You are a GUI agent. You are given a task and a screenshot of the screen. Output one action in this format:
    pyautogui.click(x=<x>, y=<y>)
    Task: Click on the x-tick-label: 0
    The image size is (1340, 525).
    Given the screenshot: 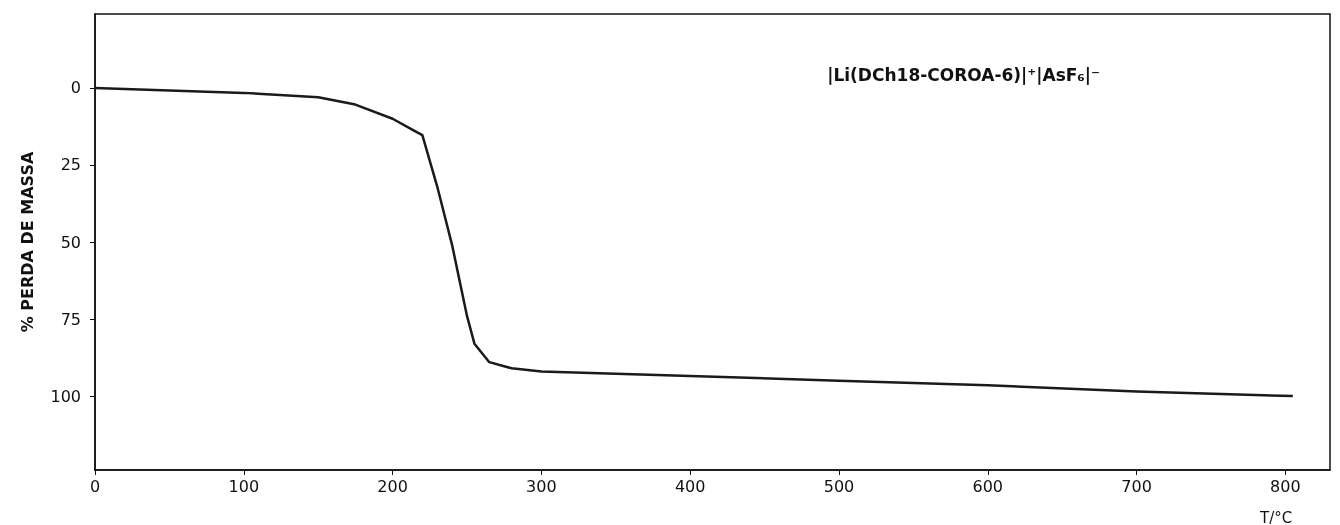 What is the action you would take?
    pyautogui.click(x=95, y=486)
    